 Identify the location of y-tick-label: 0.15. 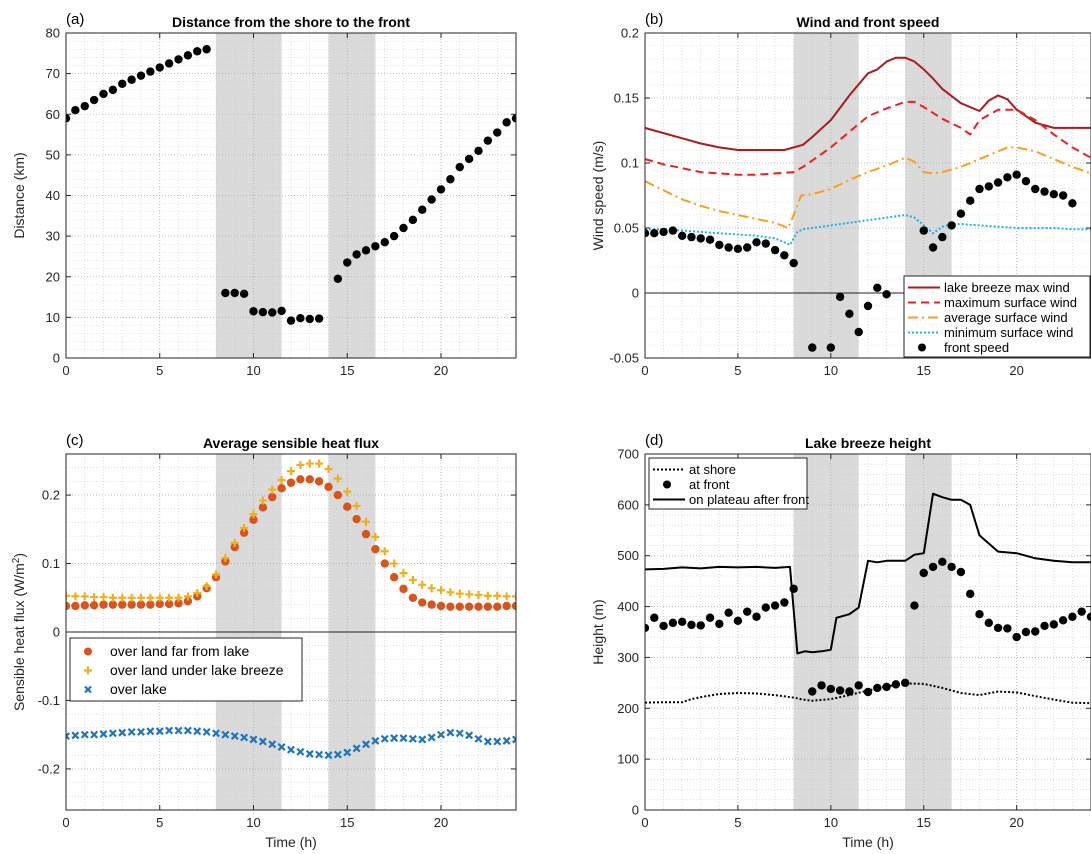
(626, 98).